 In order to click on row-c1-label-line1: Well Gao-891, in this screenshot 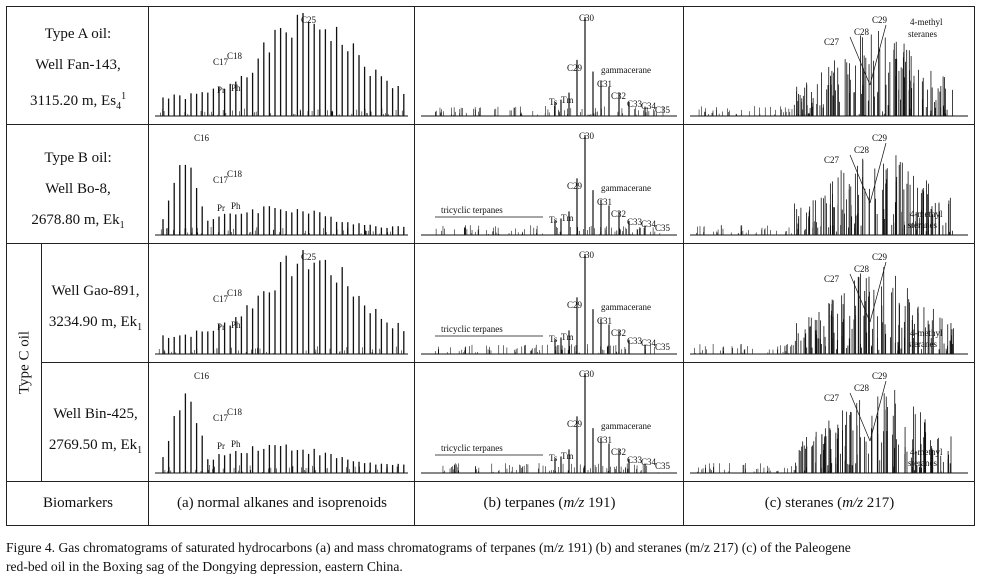, I will do `click(95, 291)`.